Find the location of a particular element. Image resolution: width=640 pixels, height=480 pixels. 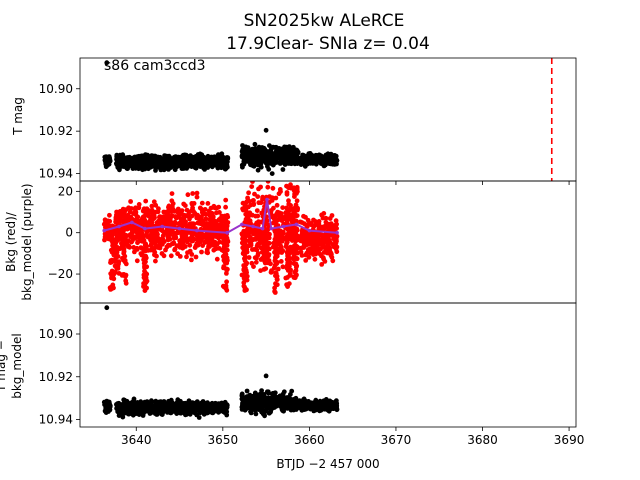

y-tick-label: −20 is located at coordinates (60, 274).